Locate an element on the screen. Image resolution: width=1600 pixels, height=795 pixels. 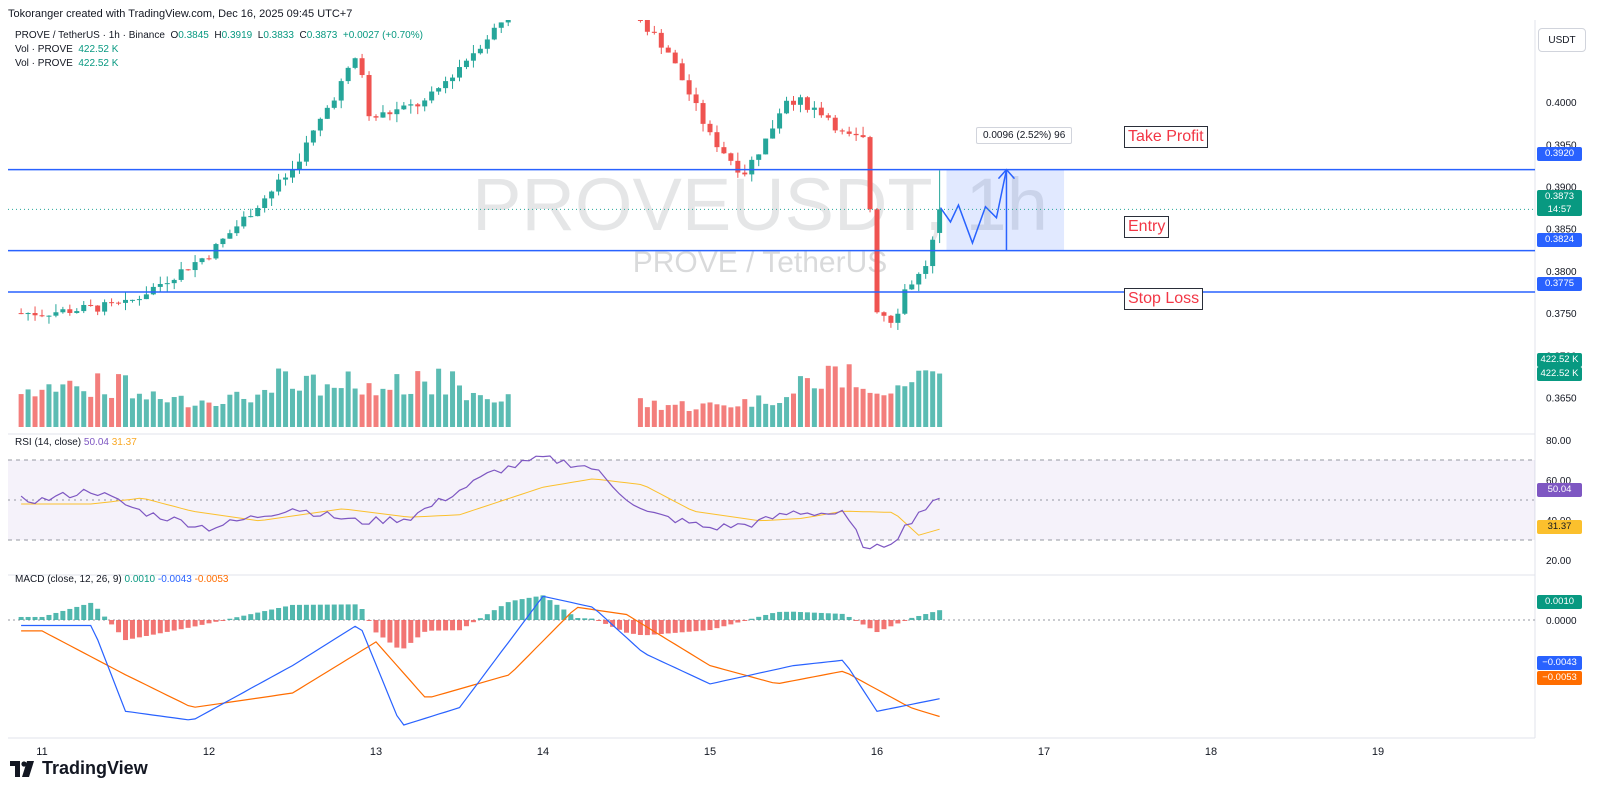
macd-tick: 0.0000 is located at coordinates (1561, 621).